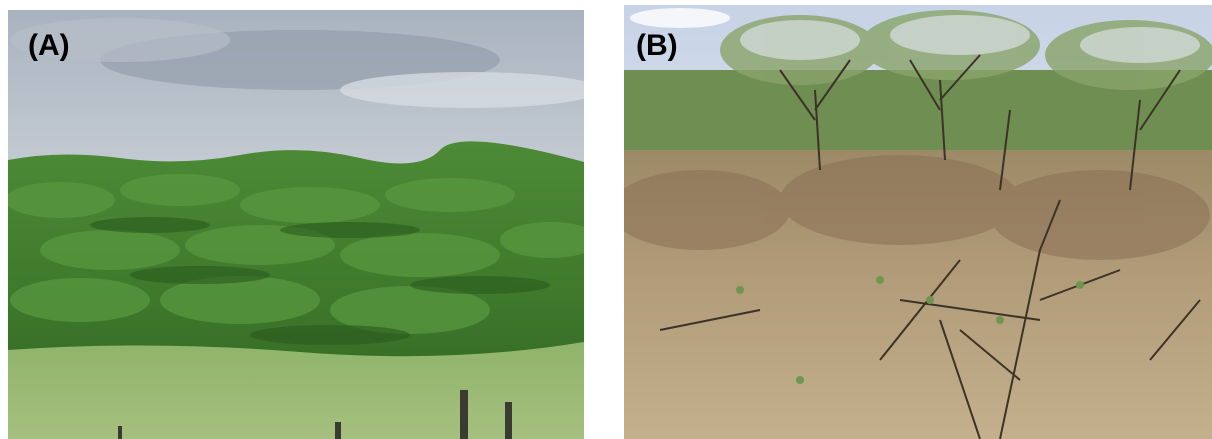 Image resolution: width=1212 pixels, height=439 pixels. Describe the element at coordinates (49, 45) in the screenshot. I see `panel-label: (A)` at that location.